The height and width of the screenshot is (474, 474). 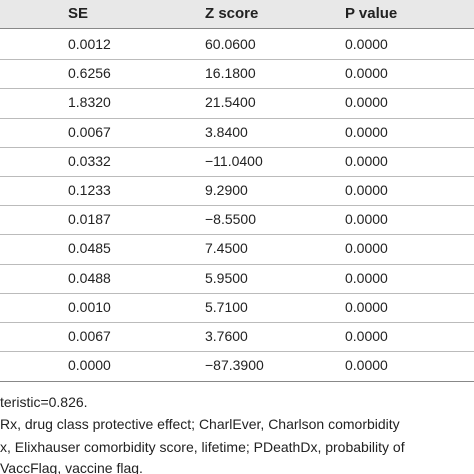 I want to click on header-cell: SE, so click(x=78, y=13).